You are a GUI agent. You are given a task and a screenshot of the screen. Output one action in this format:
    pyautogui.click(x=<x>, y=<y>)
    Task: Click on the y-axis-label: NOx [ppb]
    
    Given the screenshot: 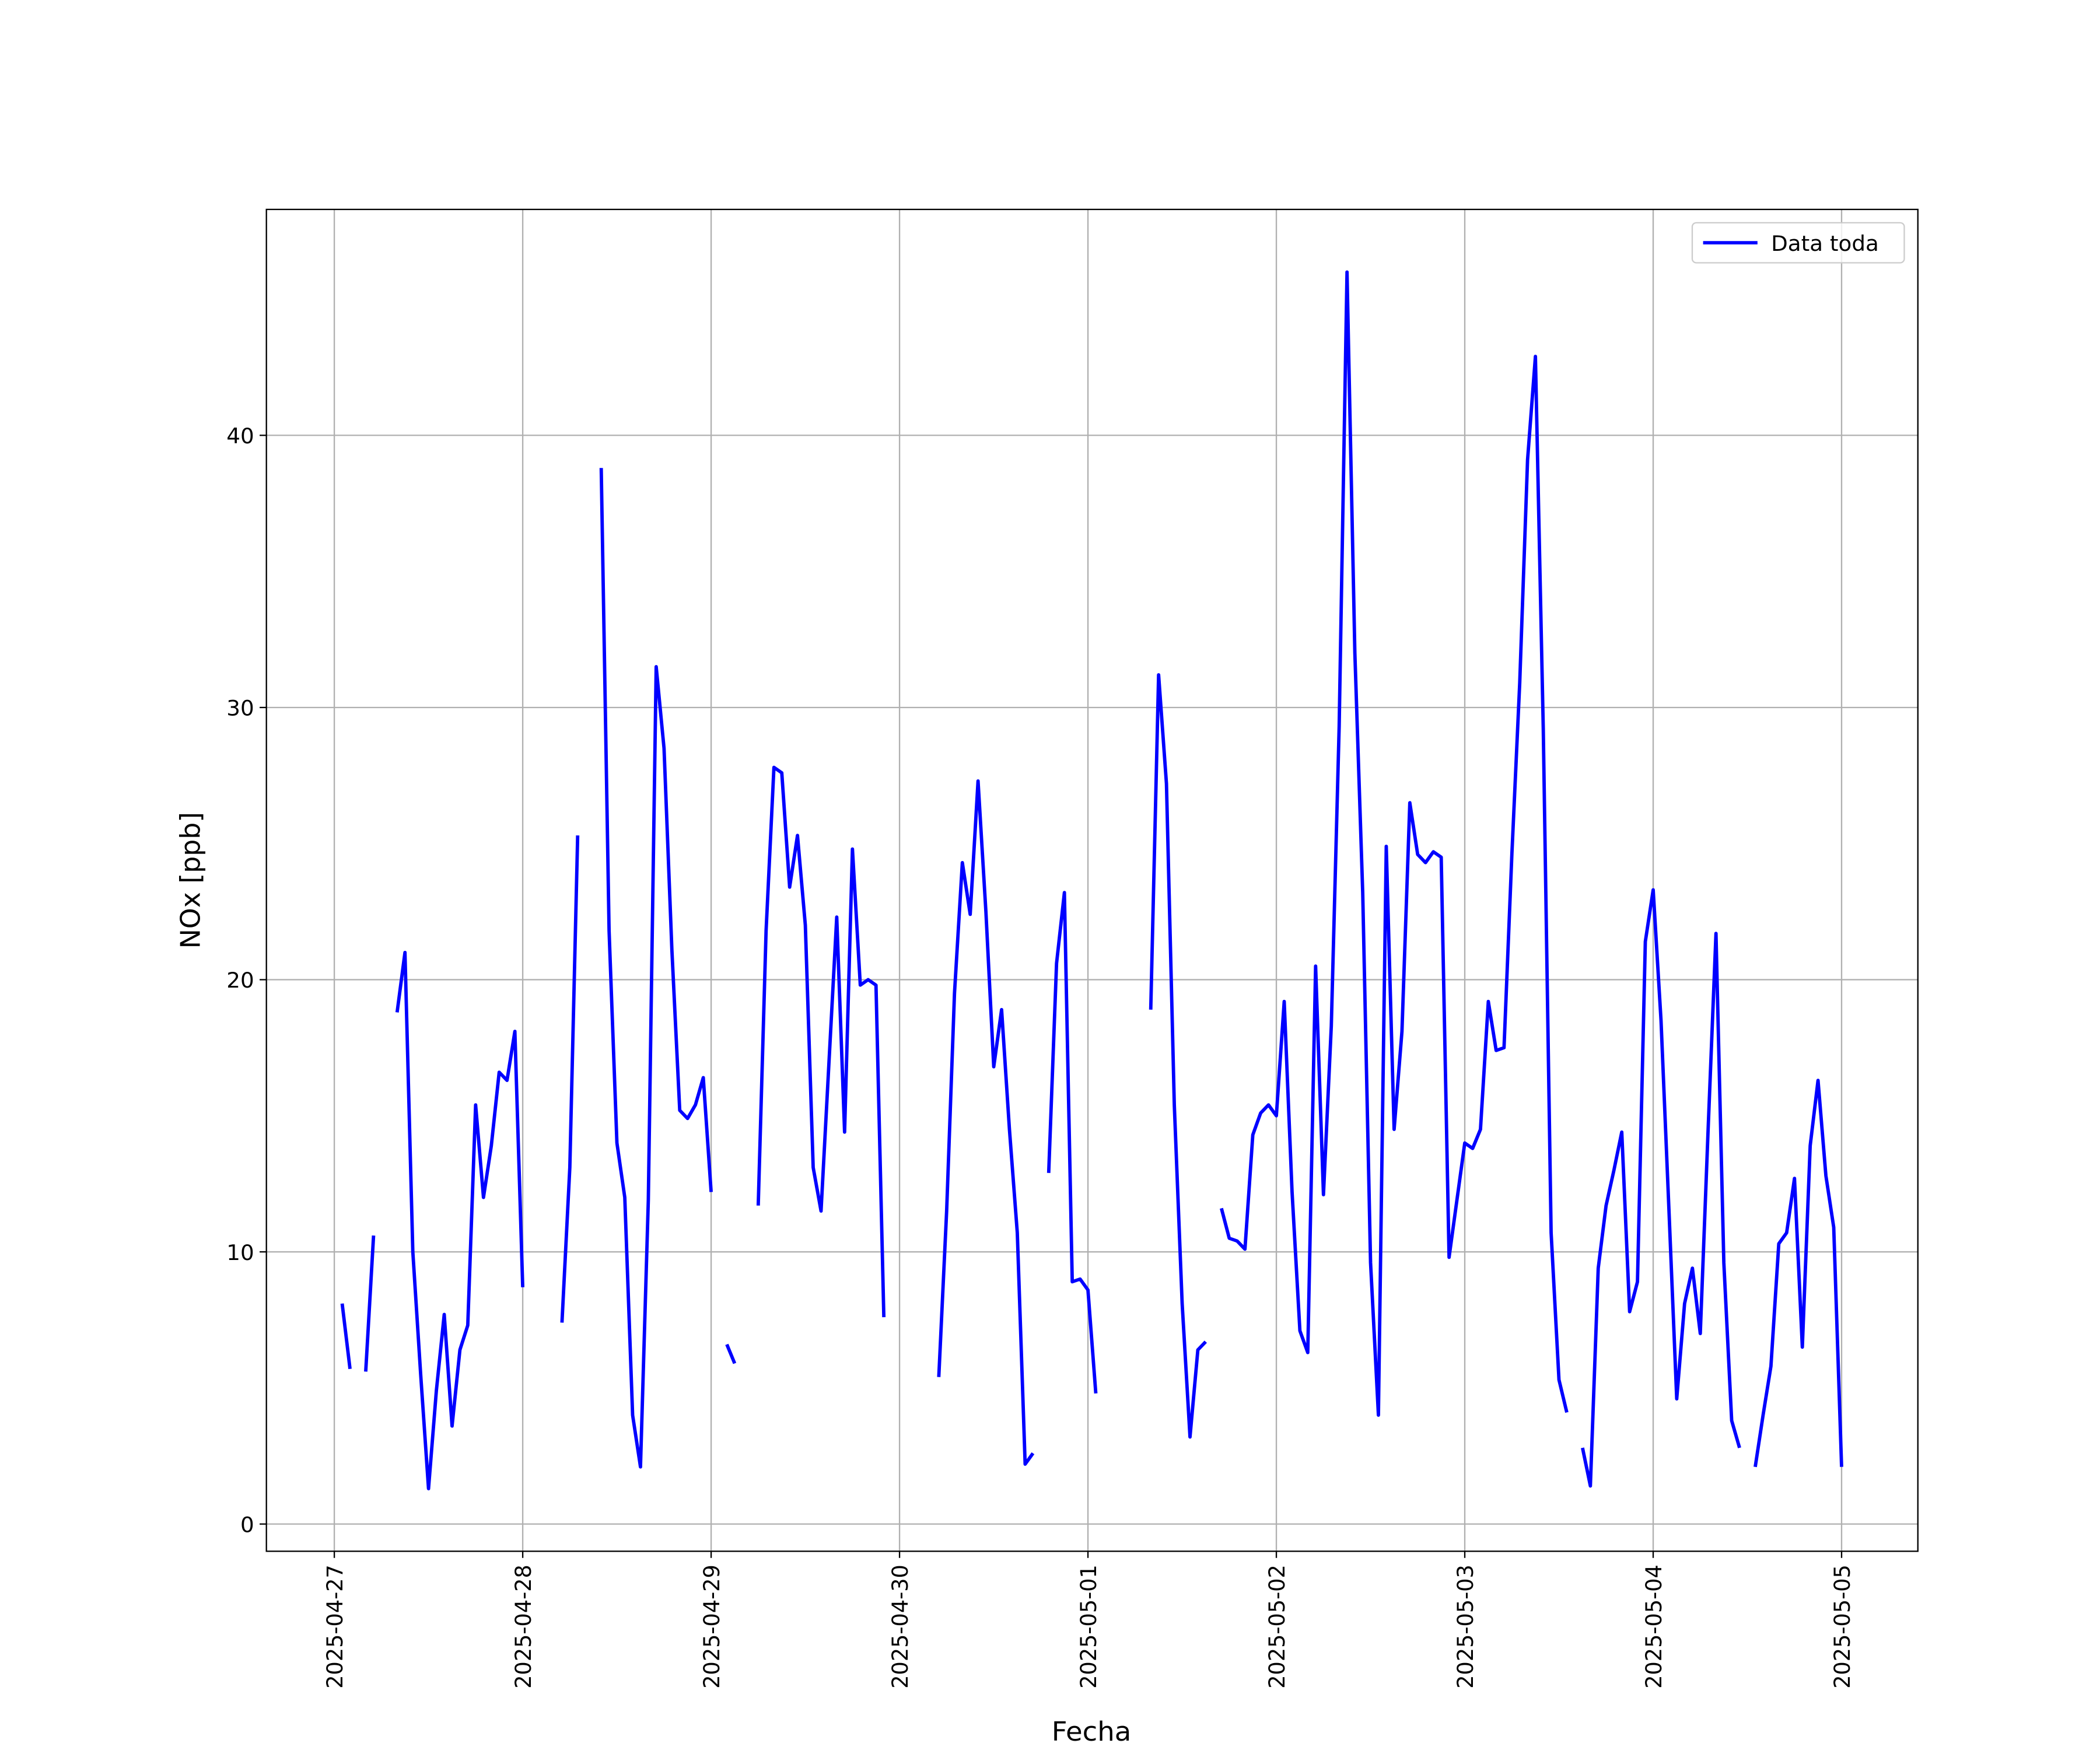 What is the action you would take?
    pyautogui.click(x=190, y=880)
    